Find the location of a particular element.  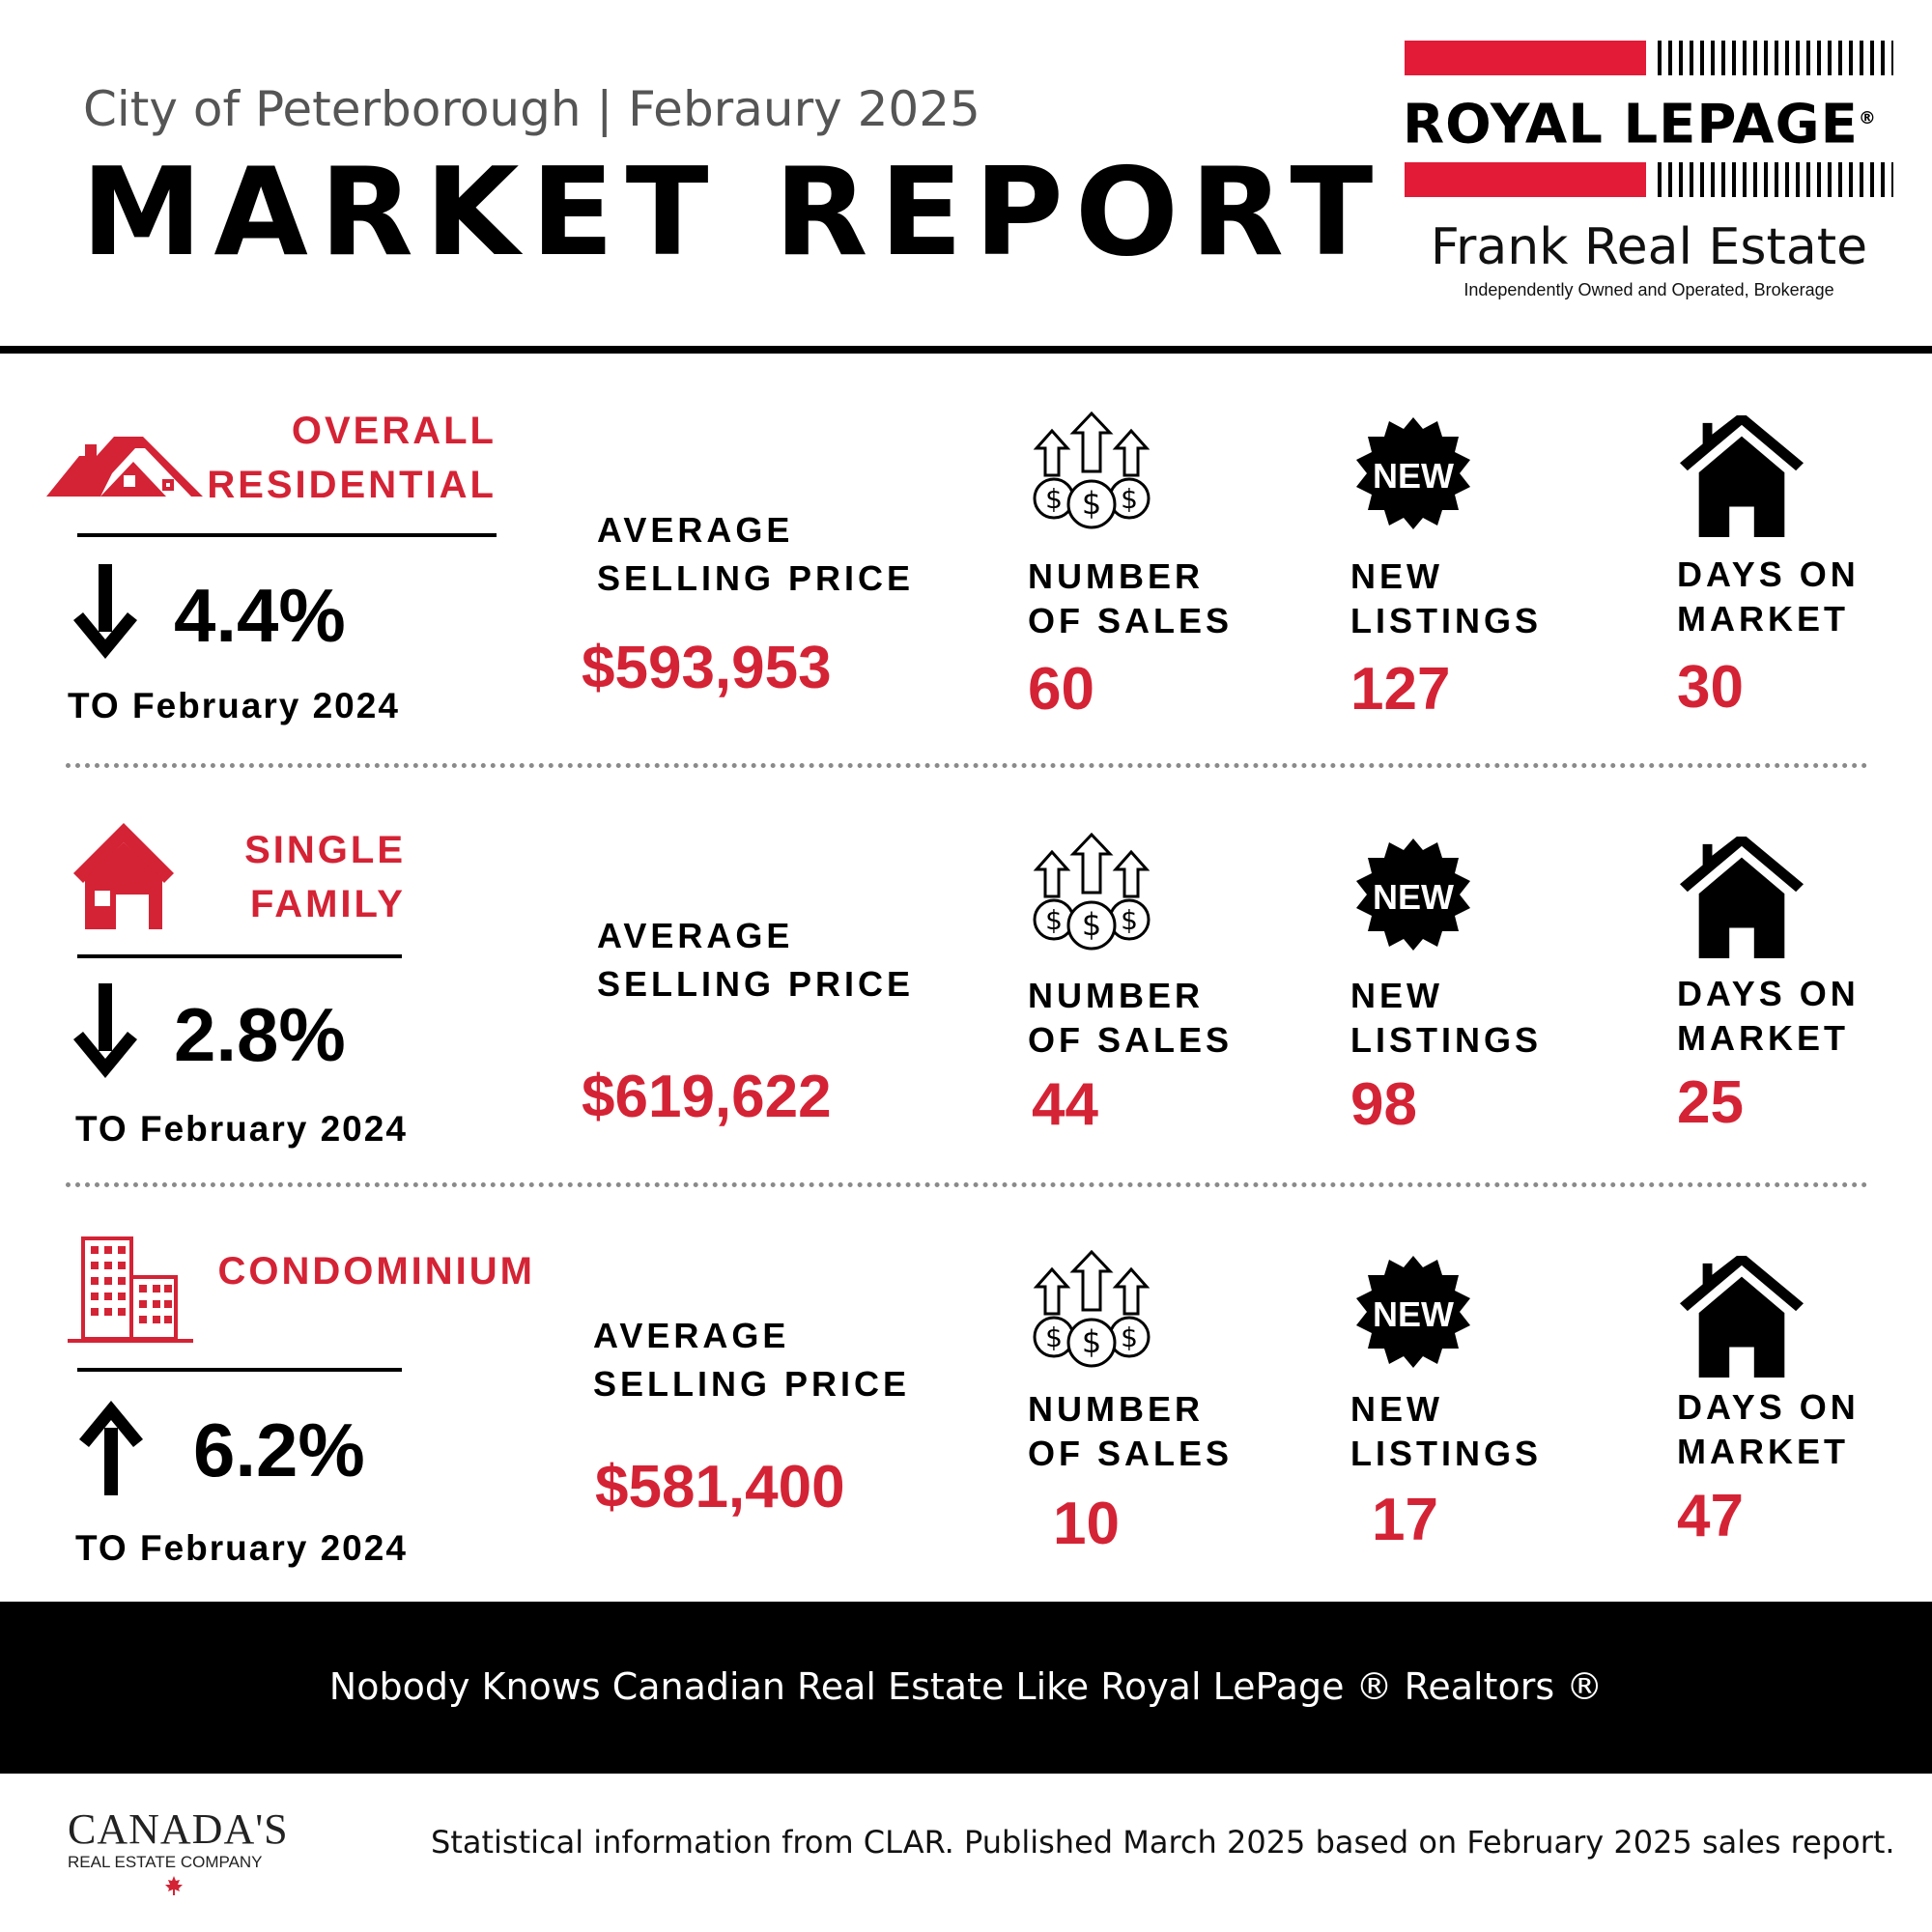

change-percent: 2.8% is located at coordinates (260, 1034).